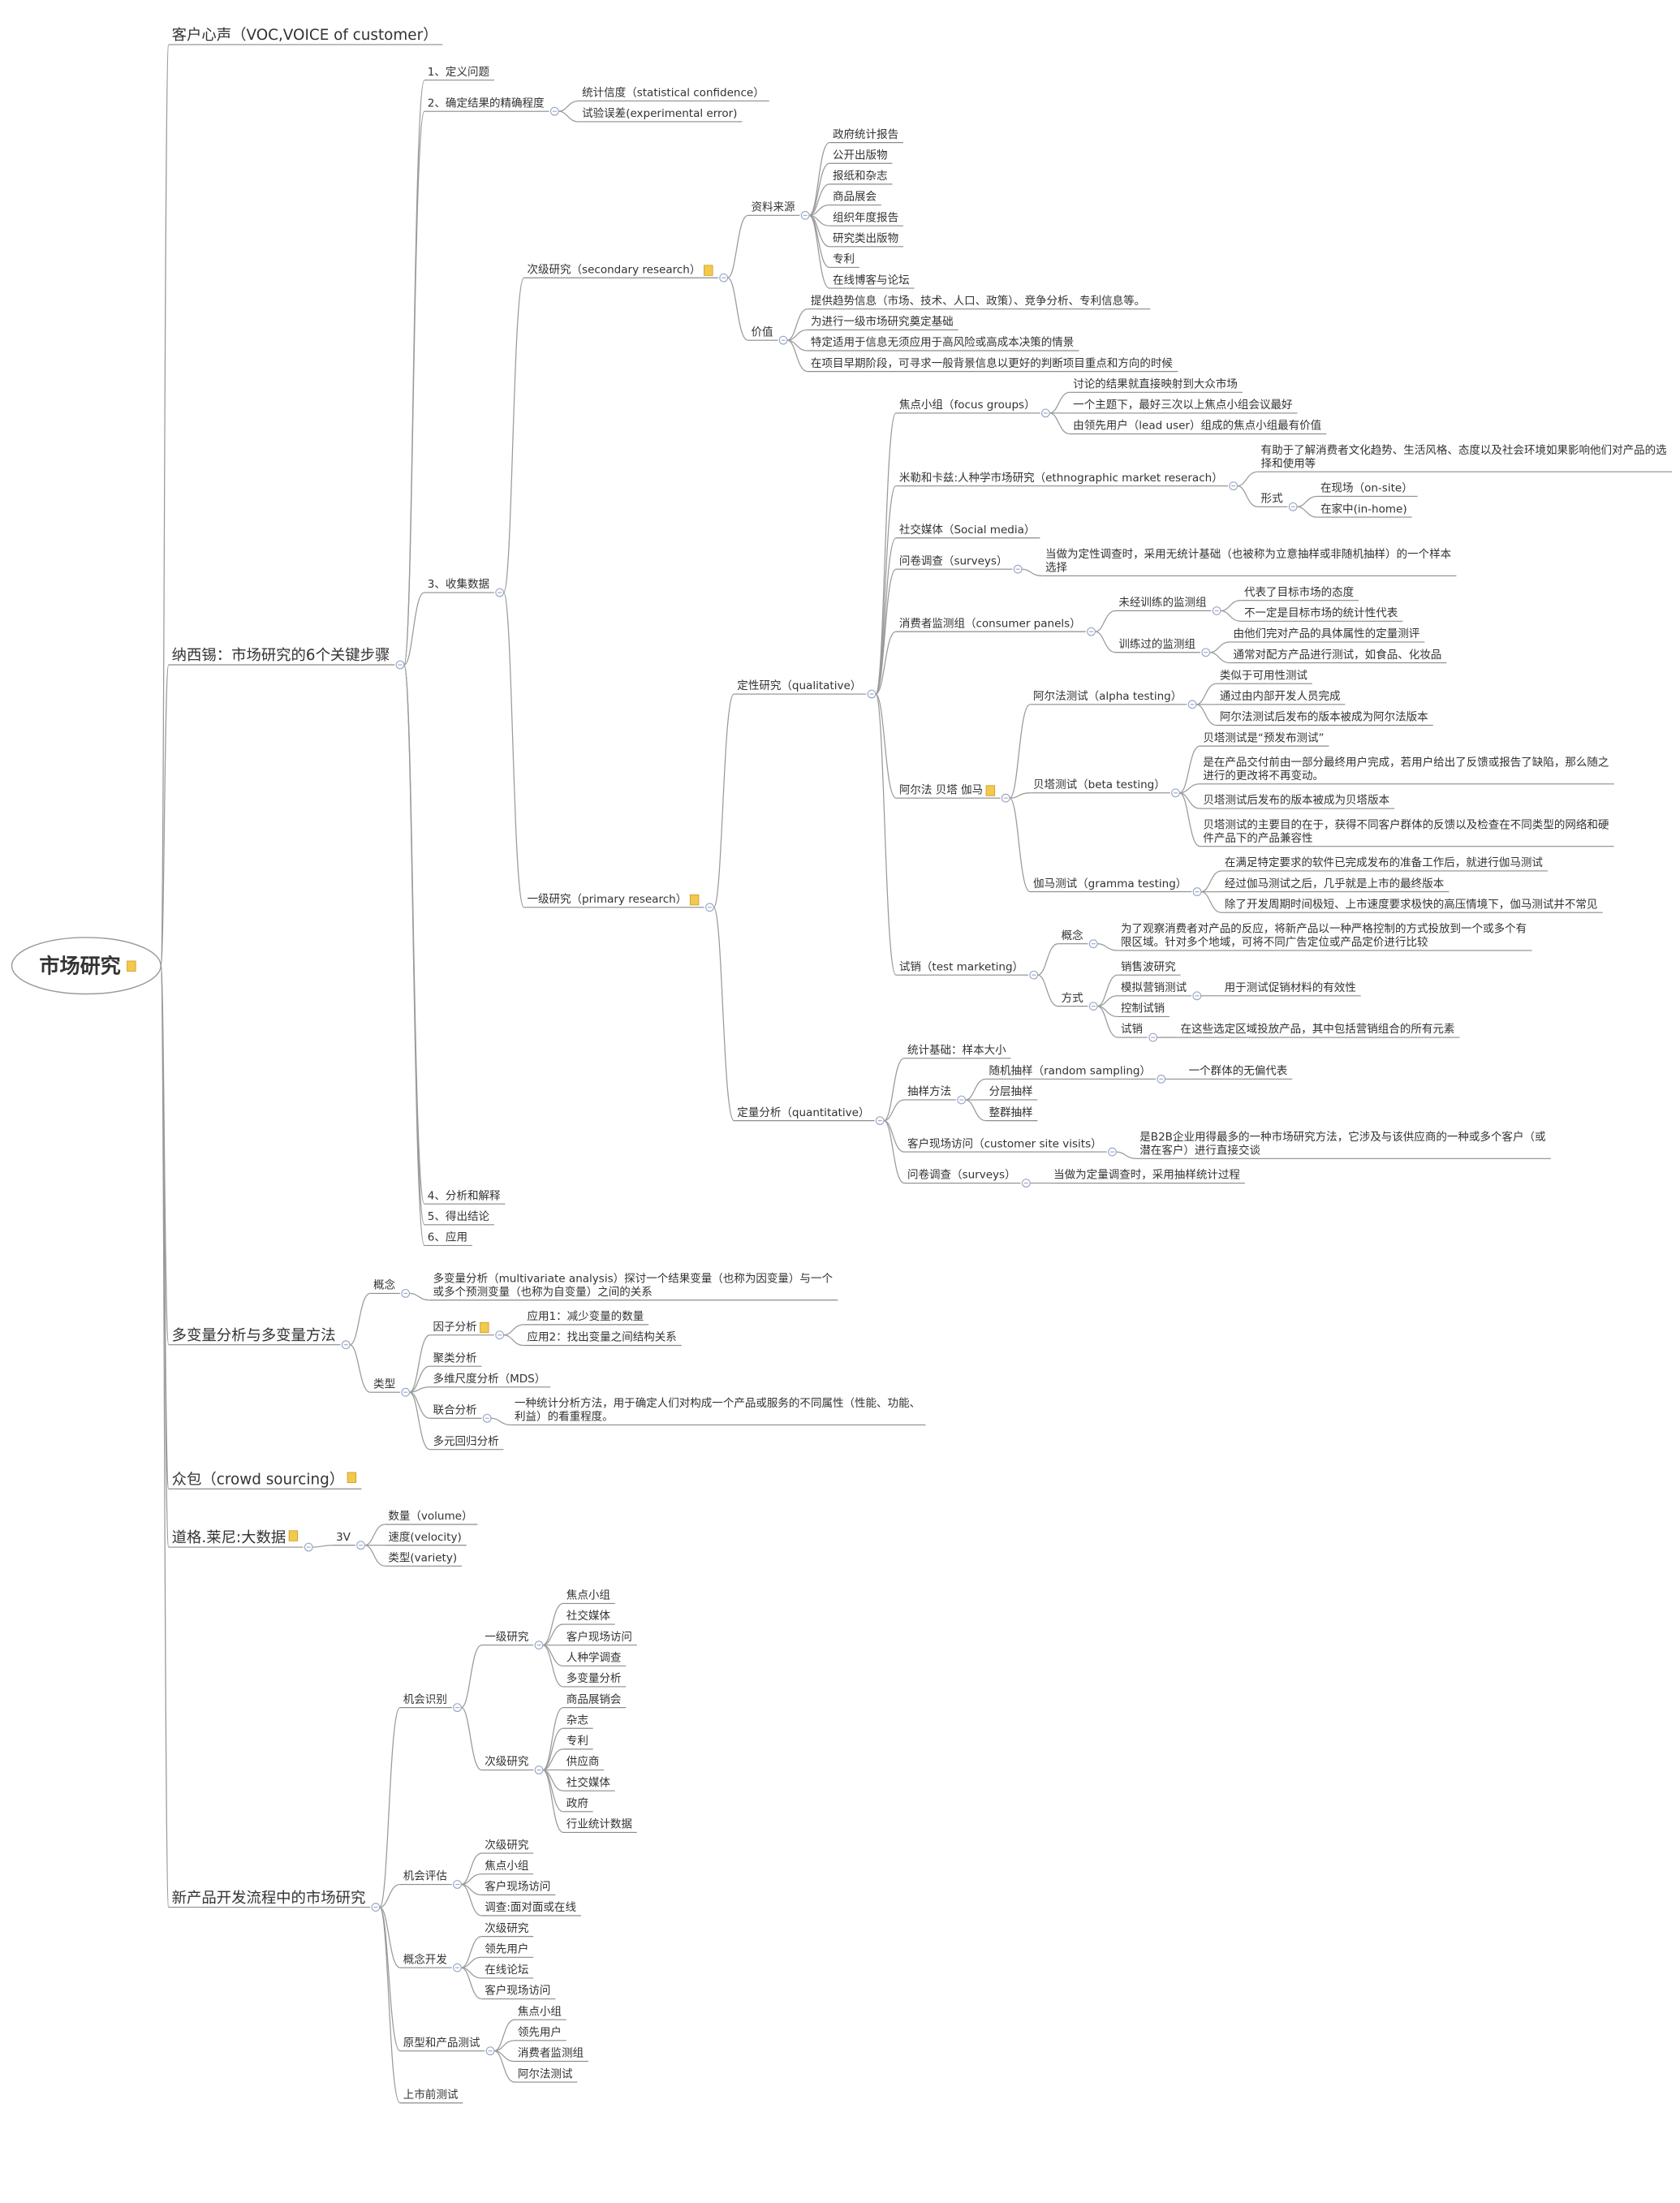 The height and width of the screenshot is (2203, 1680). I want to click on subtopic-node: 次级研究, so click(508, 1846).